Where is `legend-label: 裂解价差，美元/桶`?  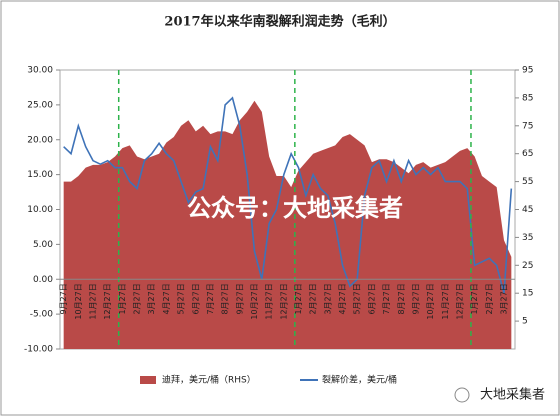
legend-label: 裂解价差，美元/桶 is located at coordinates (359, 380).